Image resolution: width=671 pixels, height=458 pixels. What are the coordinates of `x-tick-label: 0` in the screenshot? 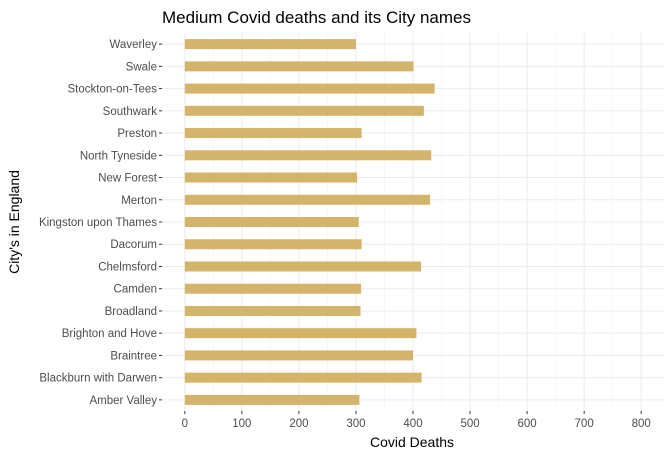 It's located at (185, 424).